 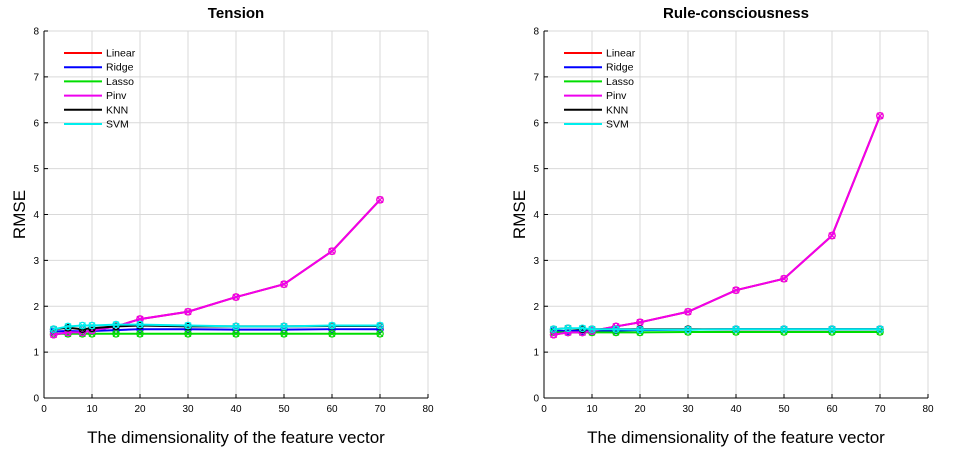 What do you see at coordinates (640, 409) in the screenshot?
I see `x-tick-label: 20` at bounding box center [640, 409].